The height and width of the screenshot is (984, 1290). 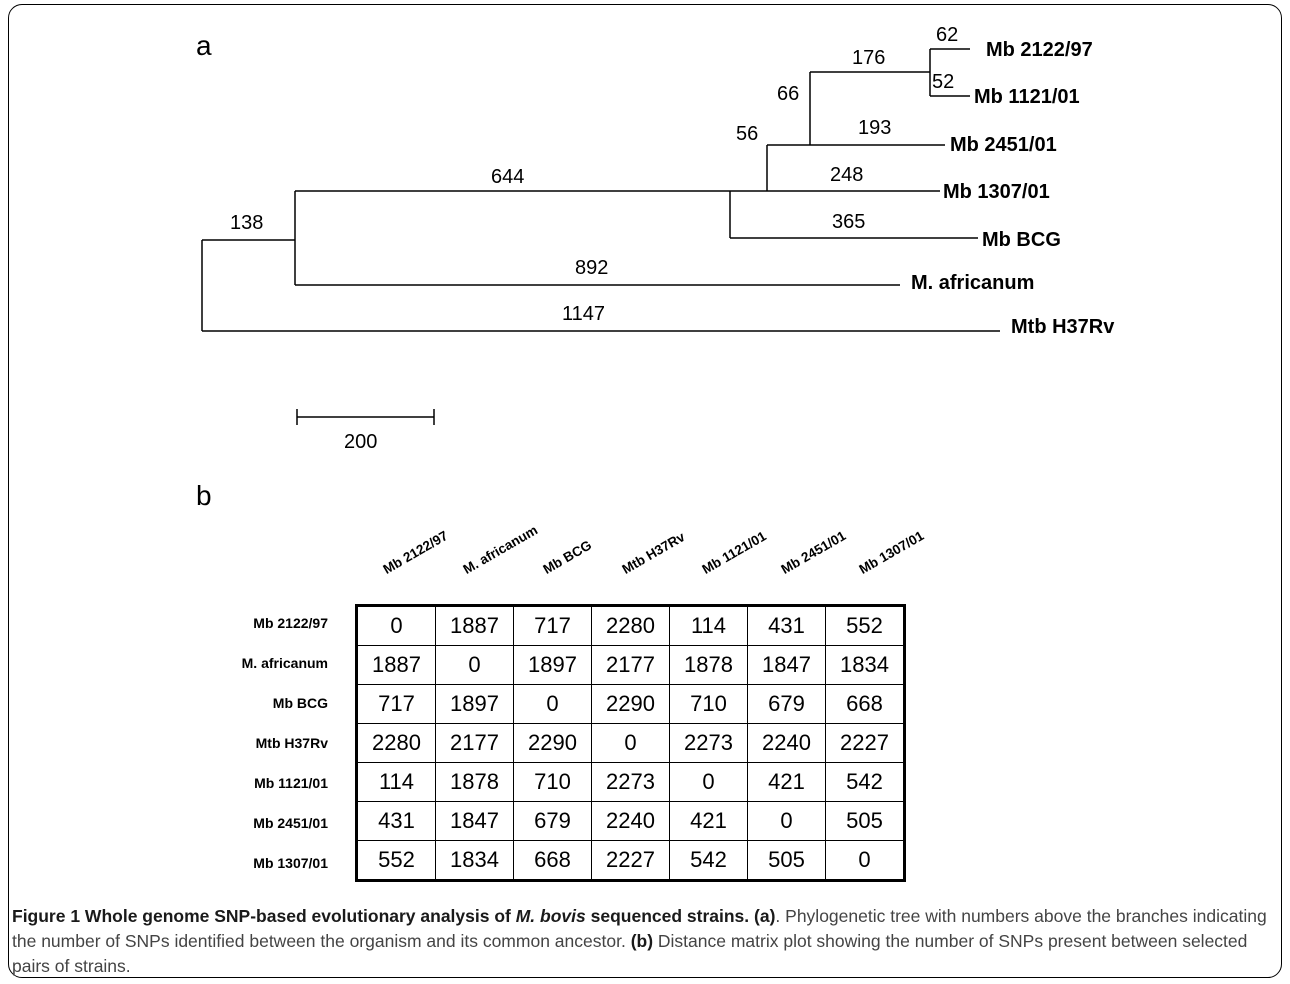 I want to click on branch-label: 62, so click(x=947, y=35).